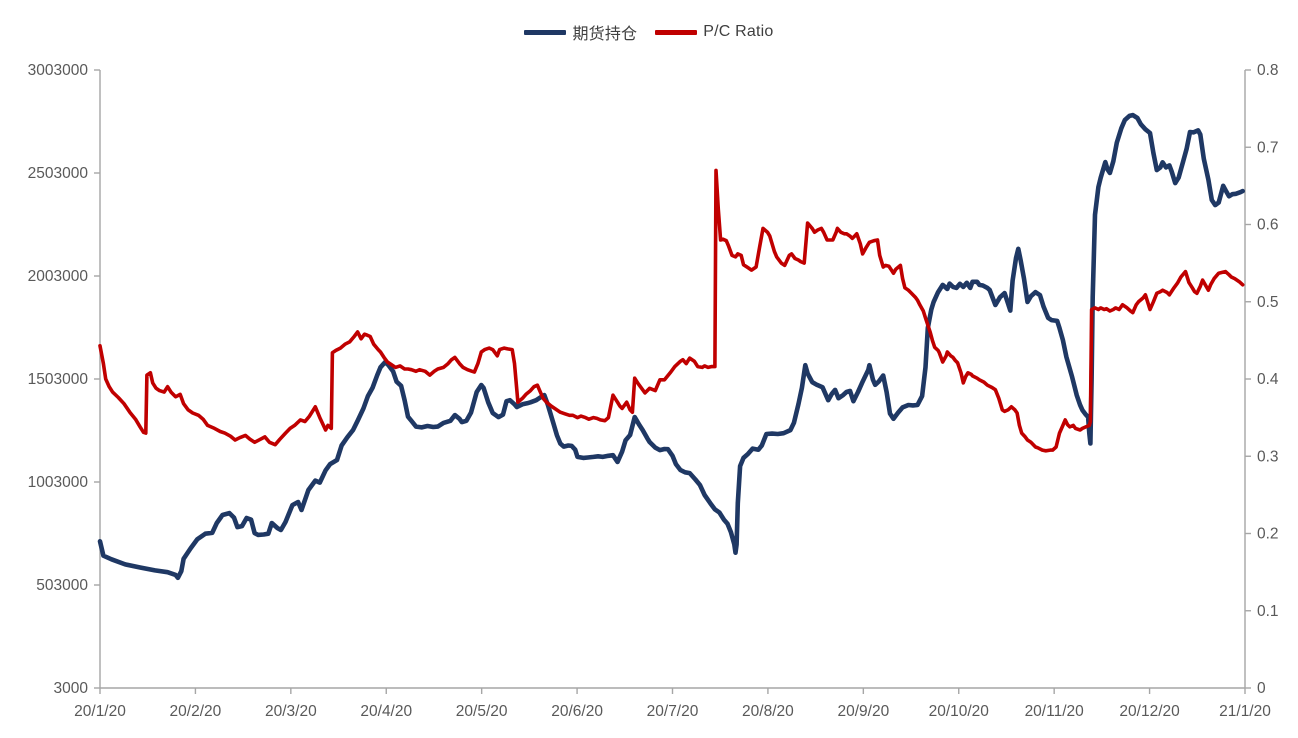 The width and height of the screenshot is (1298, 738). Describe the element at coordinates (738, 31) in the screenshot. I see `pc-ratio-legend-label: P/C Ratio` at that location.